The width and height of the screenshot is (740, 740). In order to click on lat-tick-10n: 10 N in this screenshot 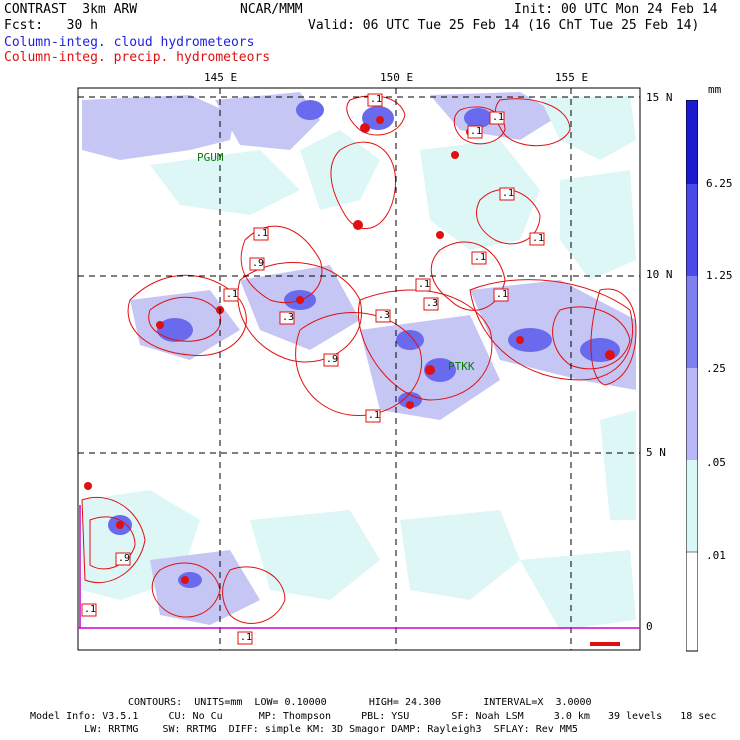, I will do `click(659, 274)`.